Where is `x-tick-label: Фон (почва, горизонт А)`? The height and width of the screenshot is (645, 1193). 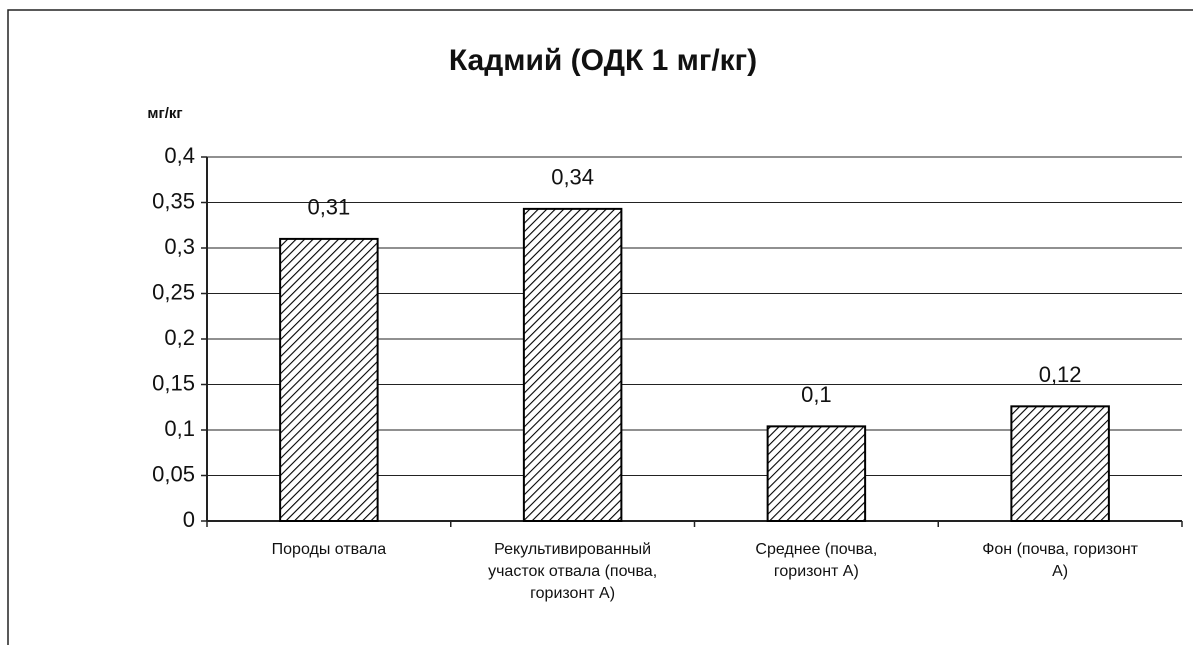 x-tick-label: Фон (почва, горизонт А) is located at coordinates (1060, 560).